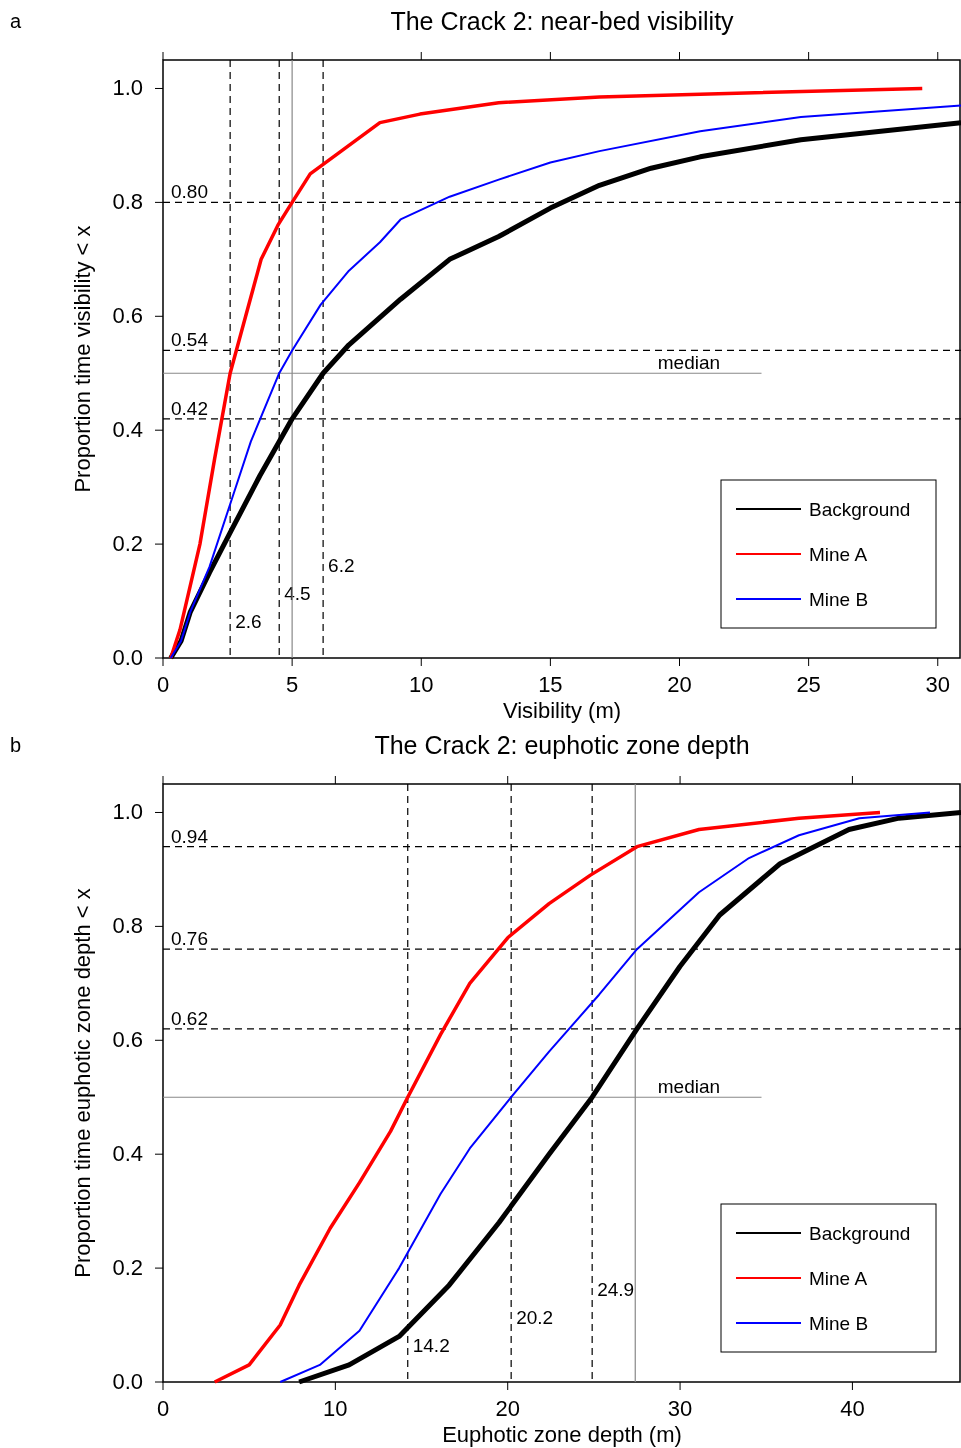 The image size is (961, 1448). I want to click on ref-line-label: 0.62, so click(189, 1018).